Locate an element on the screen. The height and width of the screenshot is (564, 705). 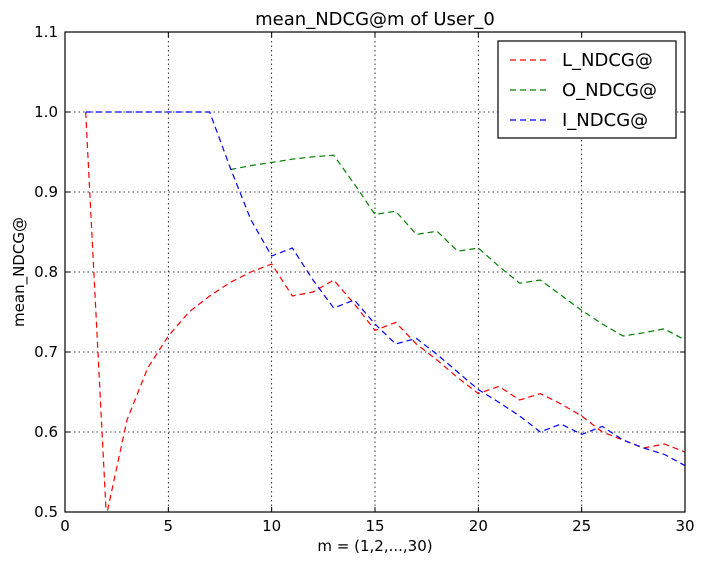
y-tick-label: 0.9 is located at coordinates (46, 192).